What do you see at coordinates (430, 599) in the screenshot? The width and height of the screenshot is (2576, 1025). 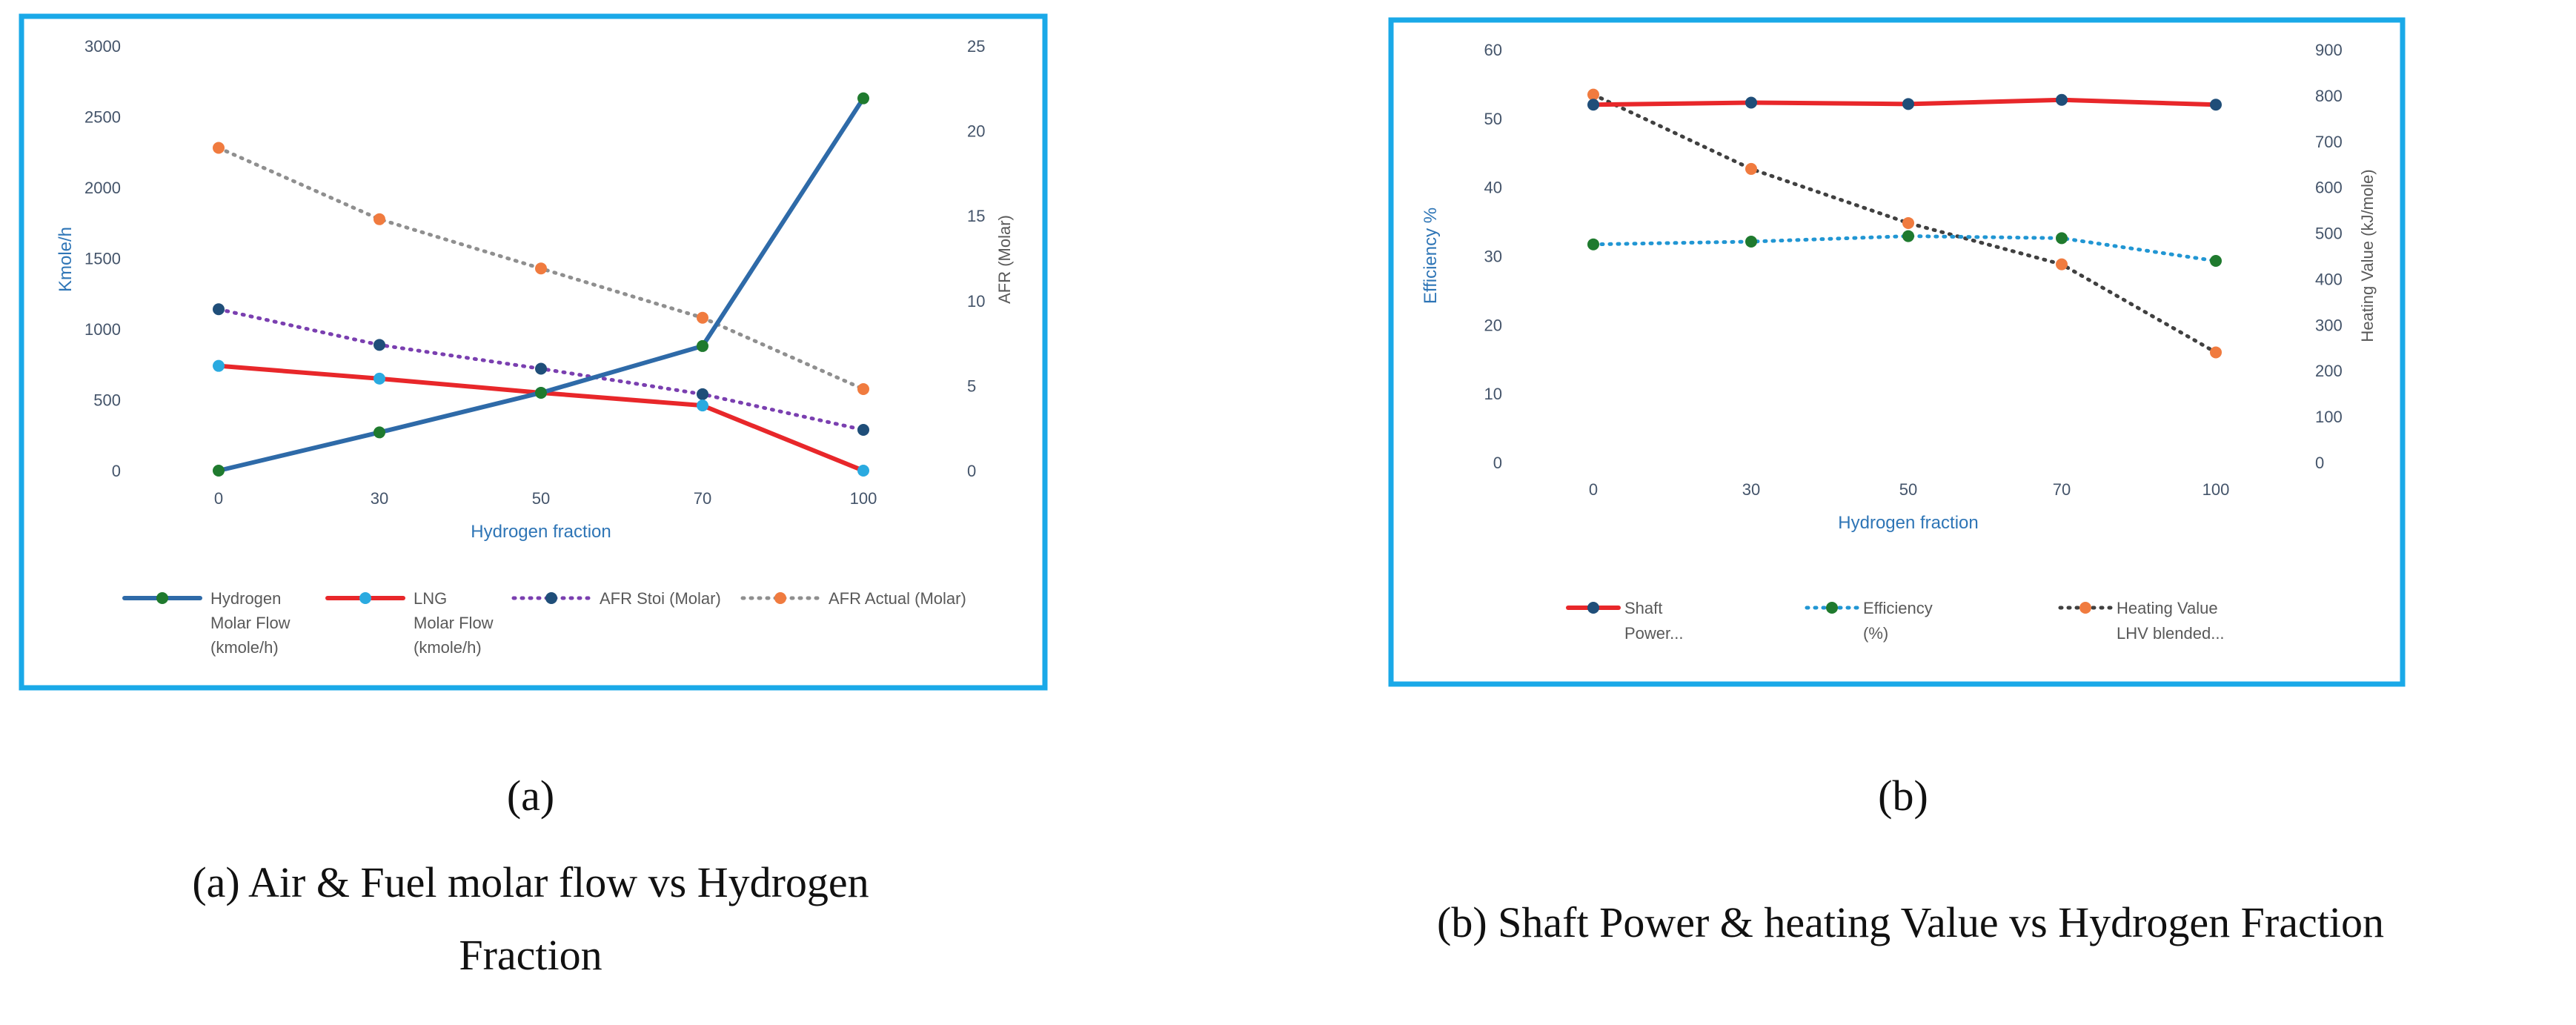 I see `chart-a-legend-label: LNG` at bounding box center [430, 599].